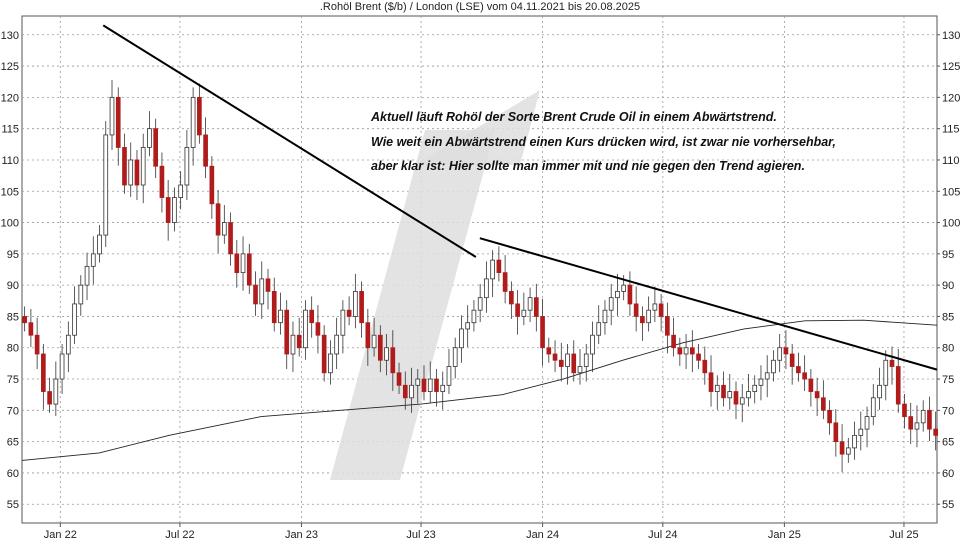  I want to click on y-tick-label-right: 90, so click(948, 286).